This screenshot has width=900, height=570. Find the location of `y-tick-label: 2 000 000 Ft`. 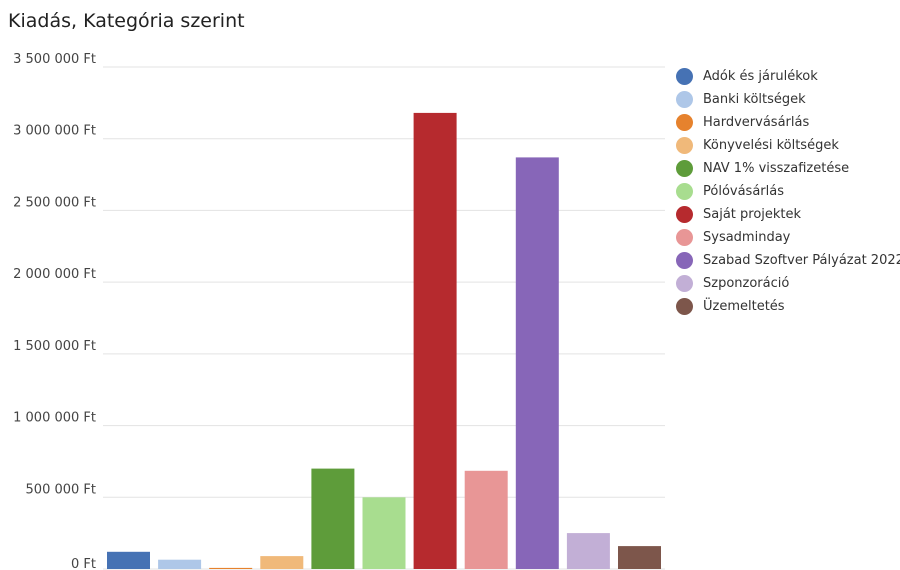

y-tick-label: 2 000 000 Ft is located at coordinates (54, 274).